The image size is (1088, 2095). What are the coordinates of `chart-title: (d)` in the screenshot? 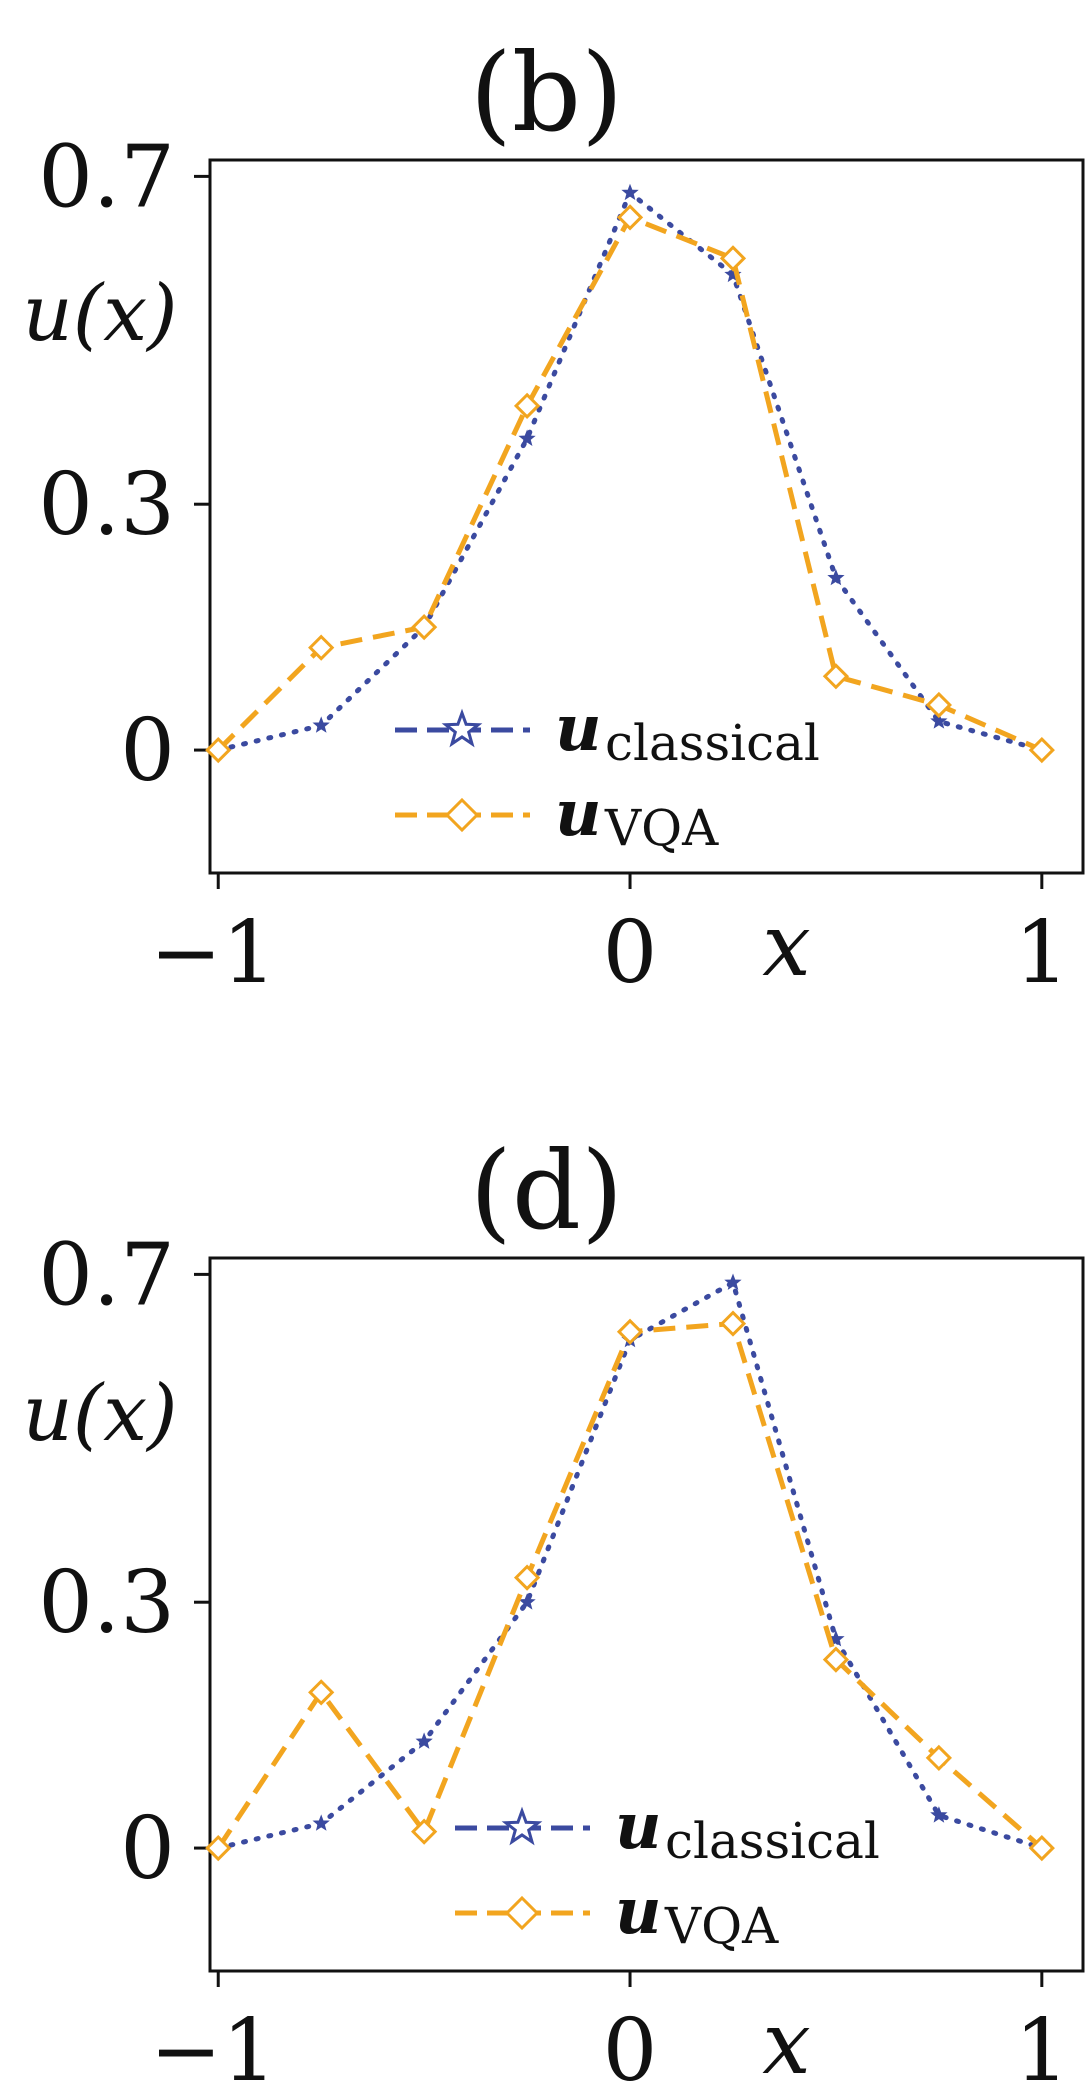 It's located at (546, 1191).